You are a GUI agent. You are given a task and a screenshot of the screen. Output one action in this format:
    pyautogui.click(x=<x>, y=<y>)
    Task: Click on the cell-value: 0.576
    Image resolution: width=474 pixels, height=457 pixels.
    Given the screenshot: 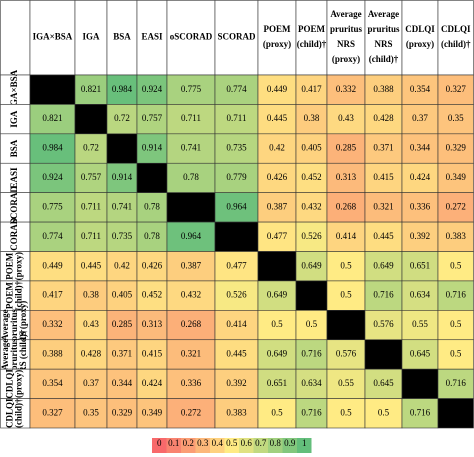 What is the action you would take?
    pyautogui.click(x=383, y=324)
    